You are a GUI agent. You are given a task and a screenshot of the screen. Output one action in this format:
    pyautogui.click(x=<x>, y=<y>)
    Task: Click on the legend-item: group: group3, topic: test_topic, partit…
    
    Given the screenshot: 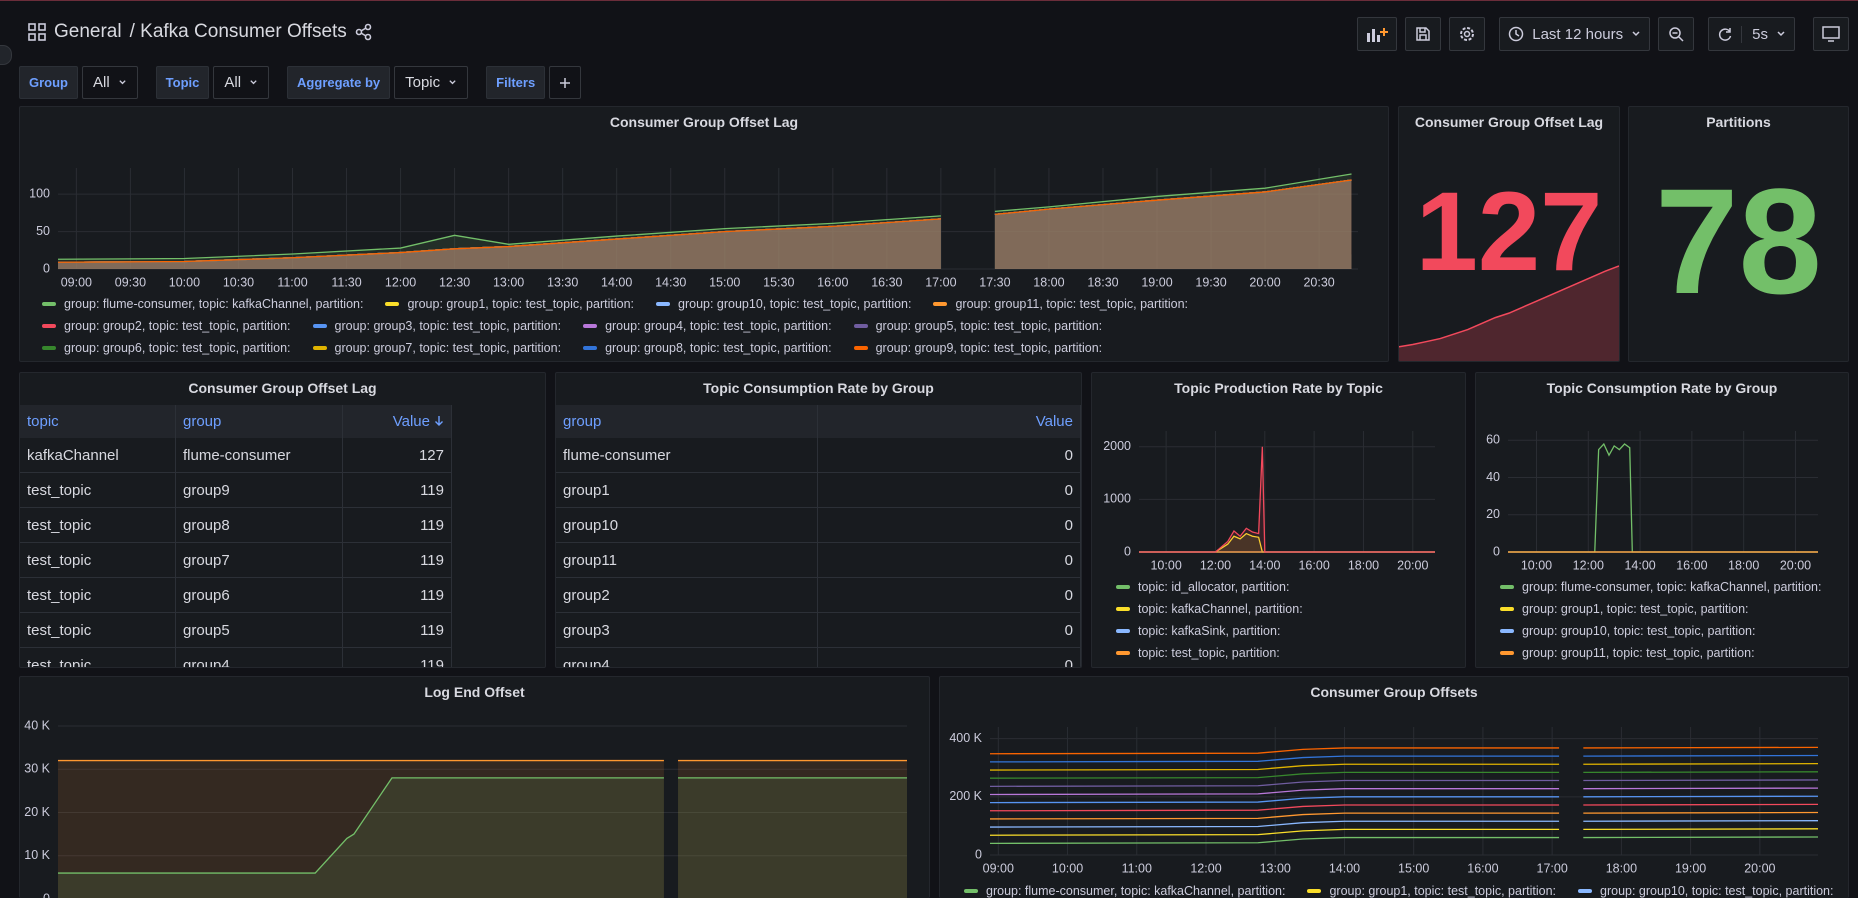 What is the action you would take?
    pyautogui.click(x=437, y=326)
    